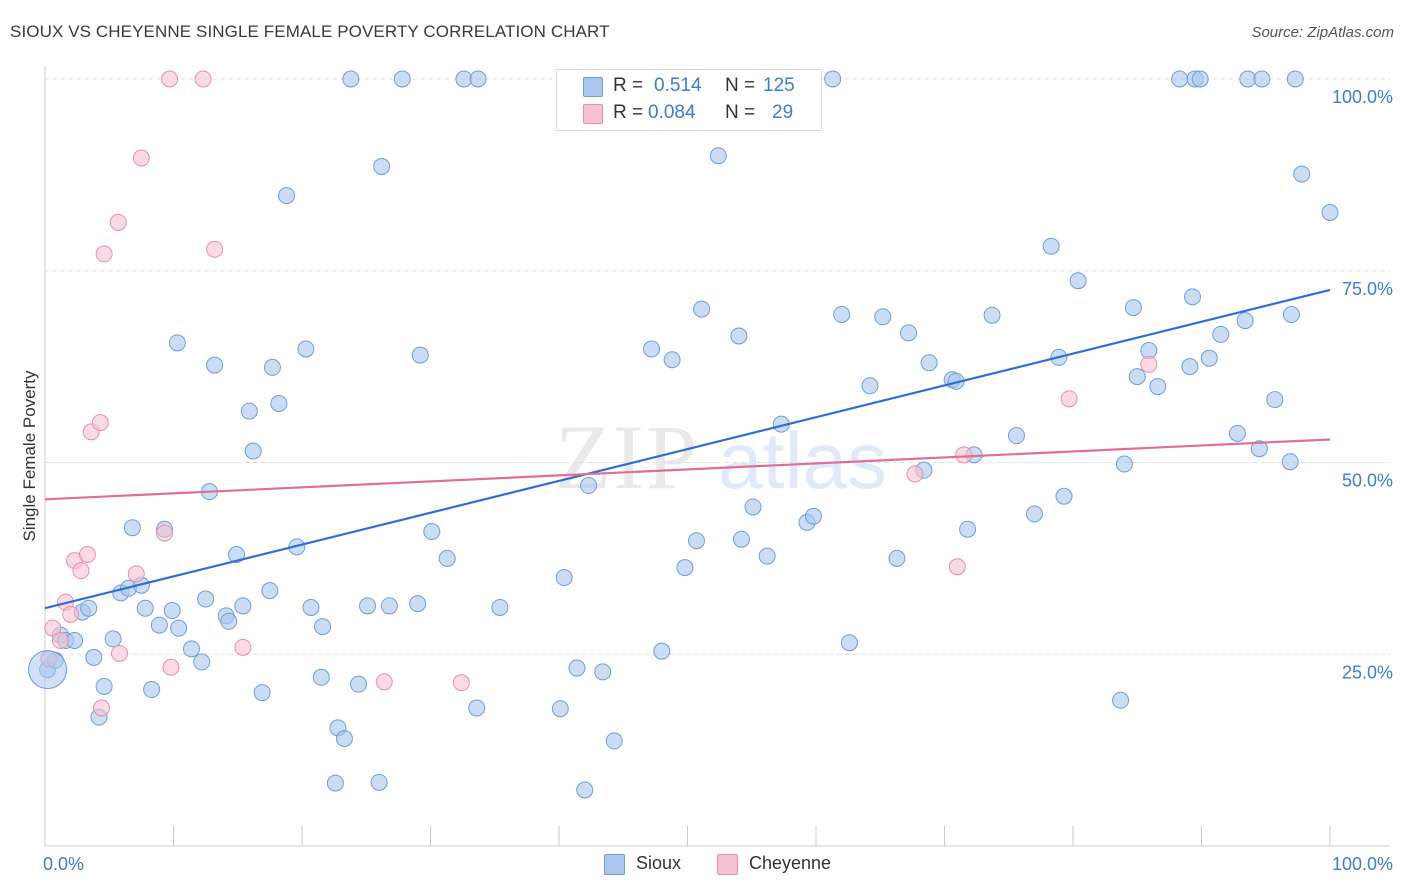  Describe the element at coordinates (1362, 864) in the screenshot. I see `x-tick-label: 100.0%` at that location.